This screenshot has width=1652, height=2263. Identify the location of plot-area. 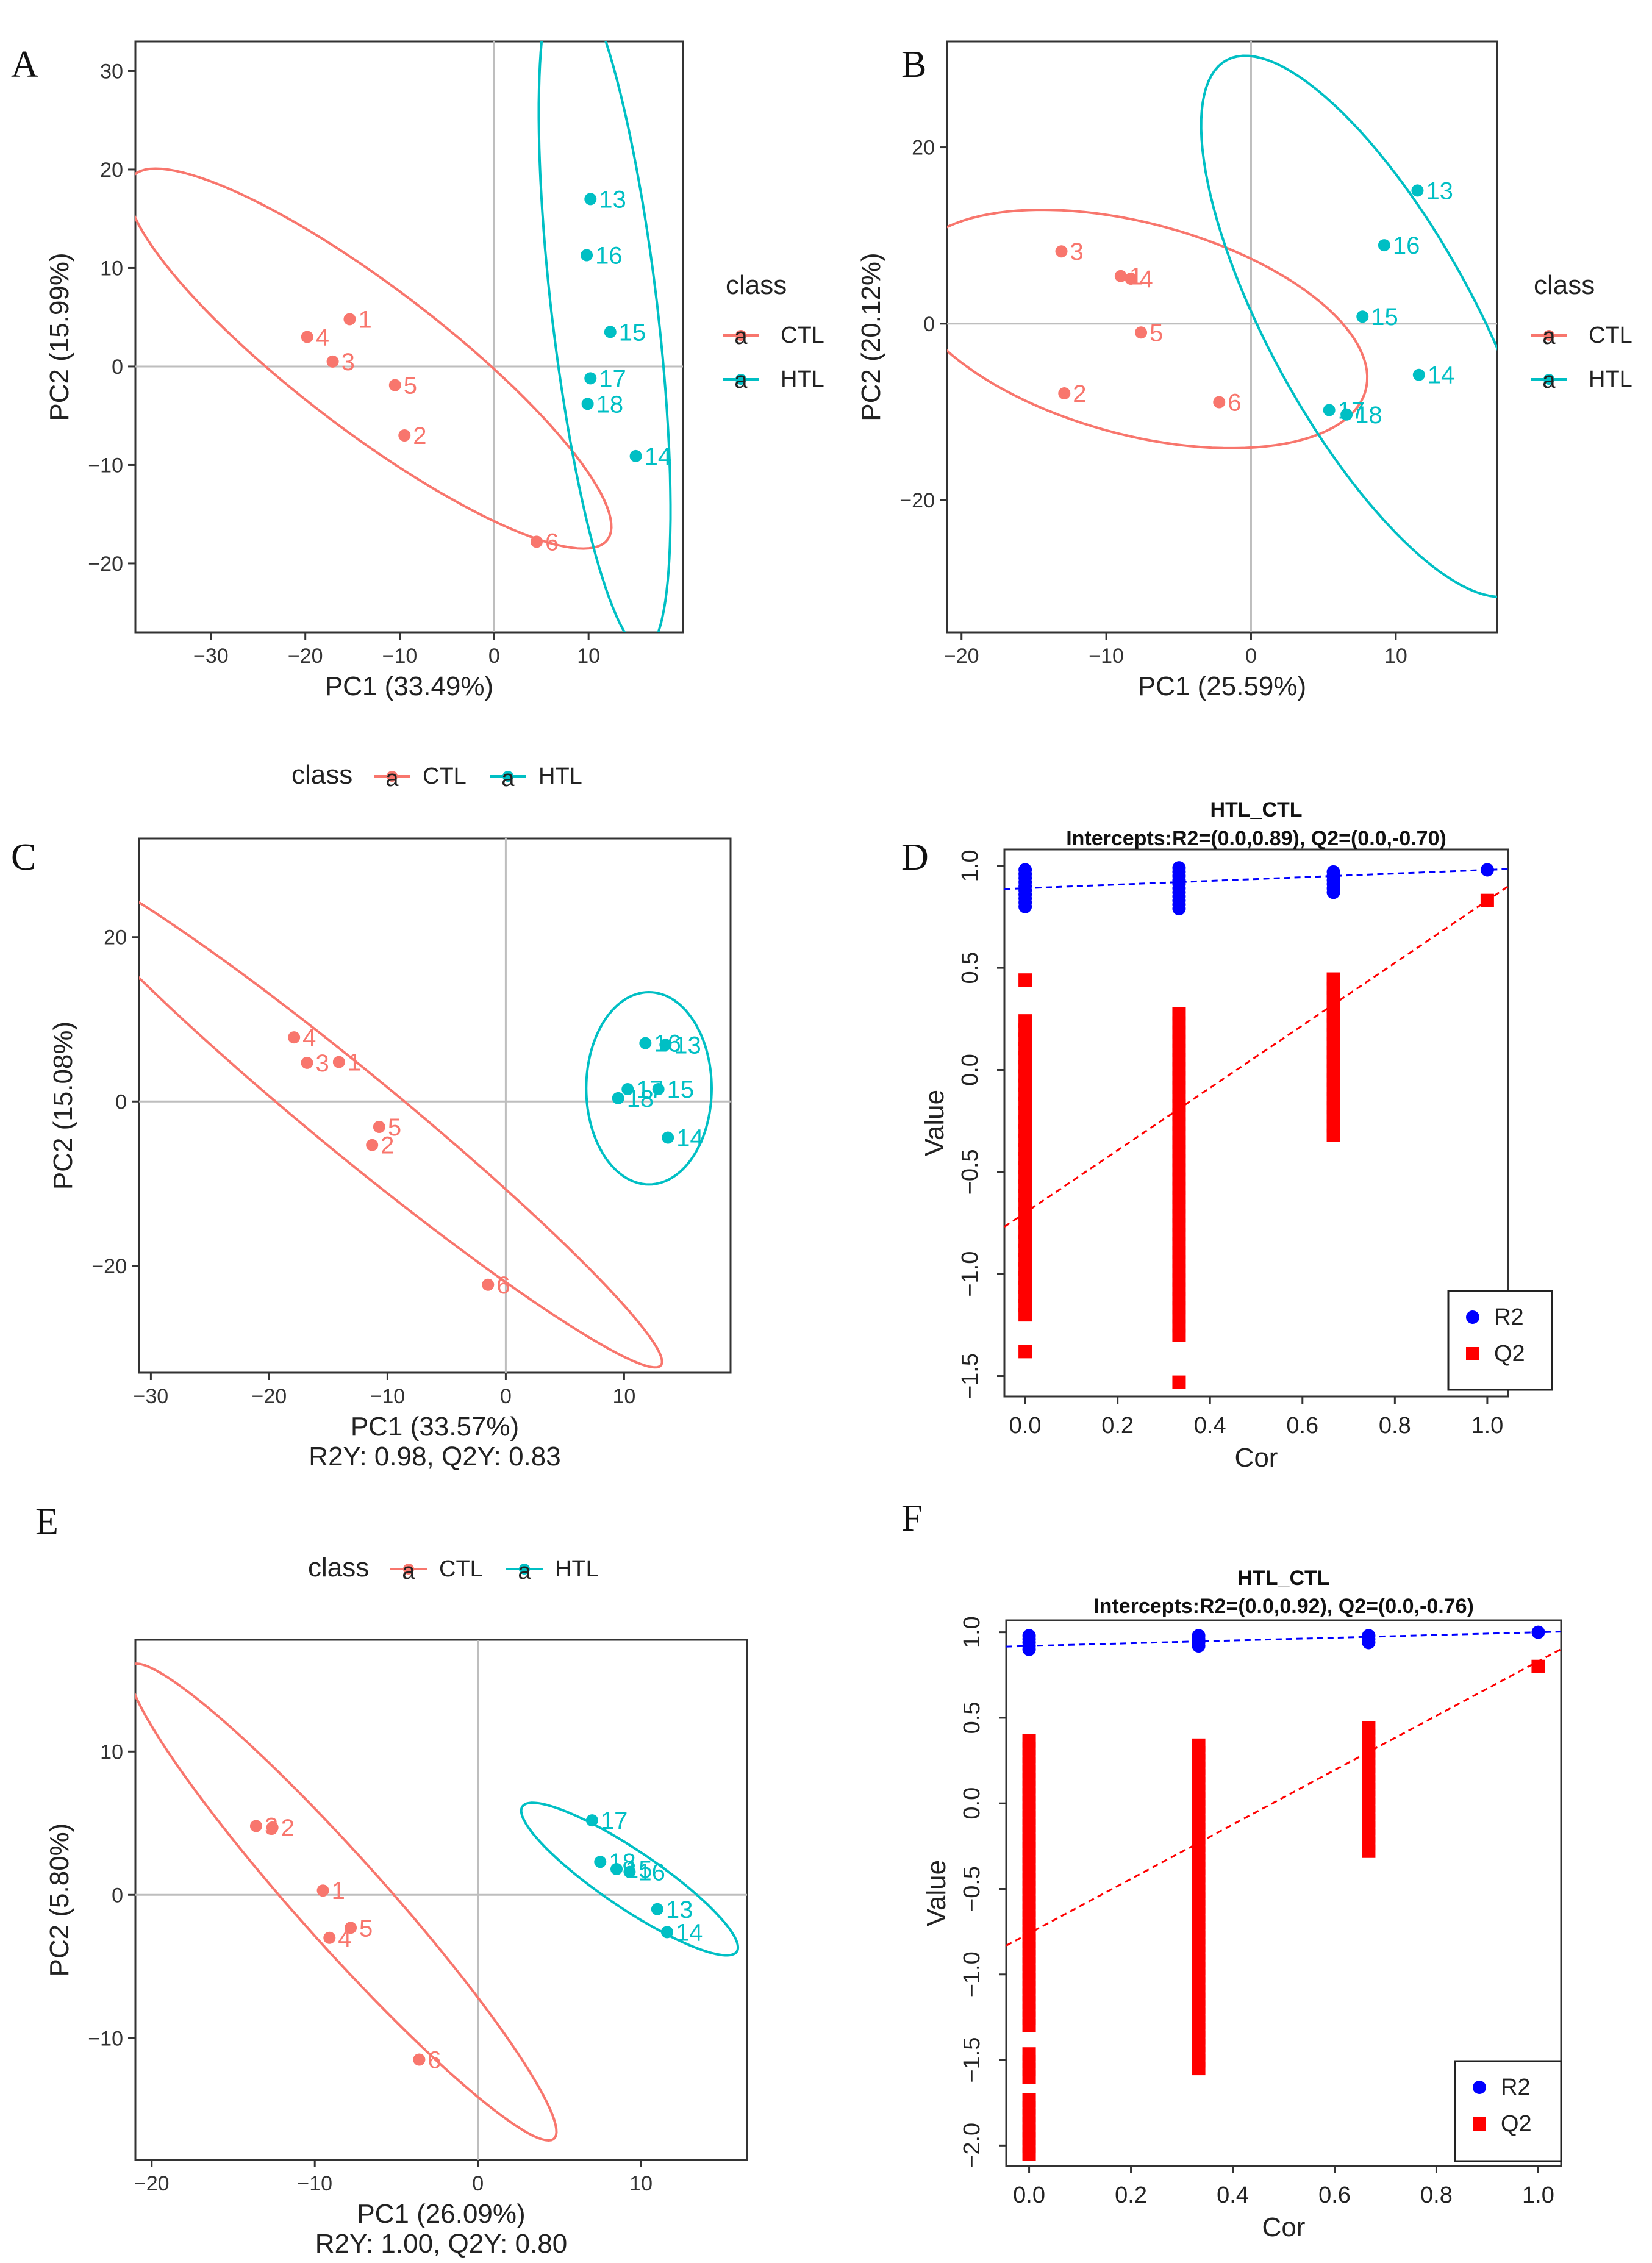
(441, 1900).